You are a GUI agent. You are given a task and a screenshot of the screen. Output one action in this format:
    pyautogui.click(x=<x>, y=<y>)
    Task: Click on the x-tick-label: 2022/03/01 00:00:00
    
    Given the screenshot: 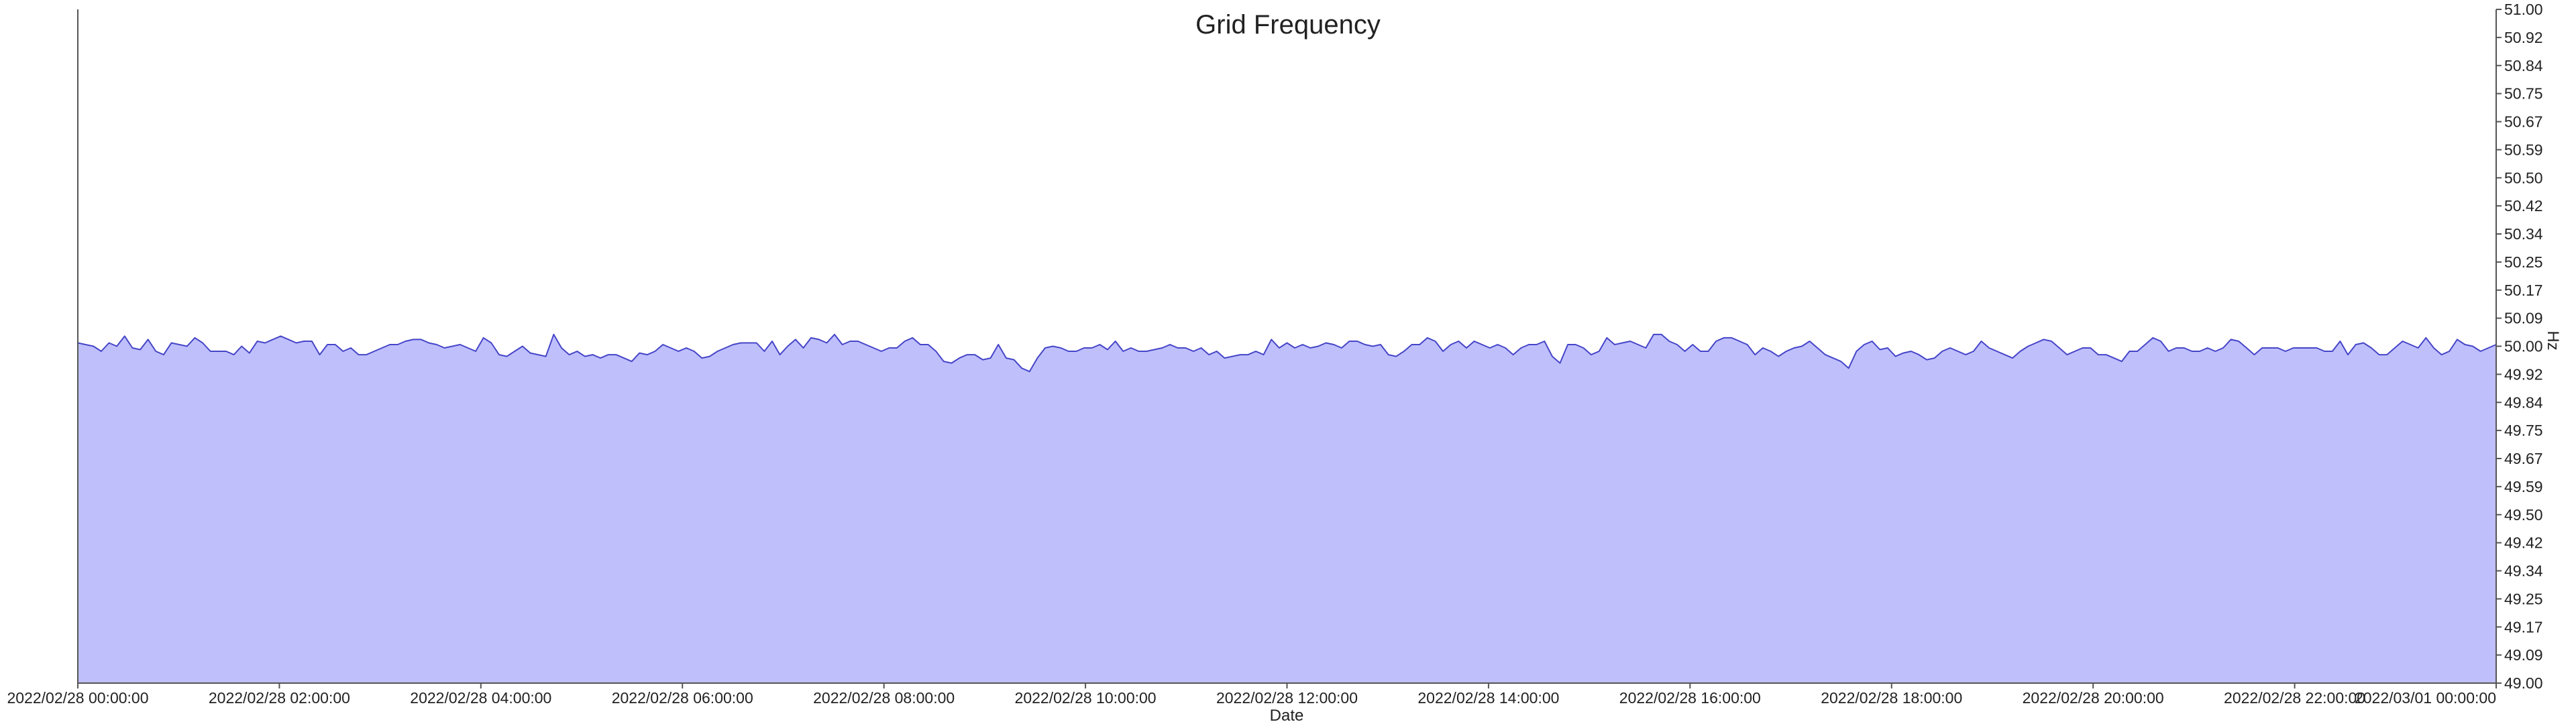 What is the action you would take?
    pyautogui.click(x=2425, y=698)
    